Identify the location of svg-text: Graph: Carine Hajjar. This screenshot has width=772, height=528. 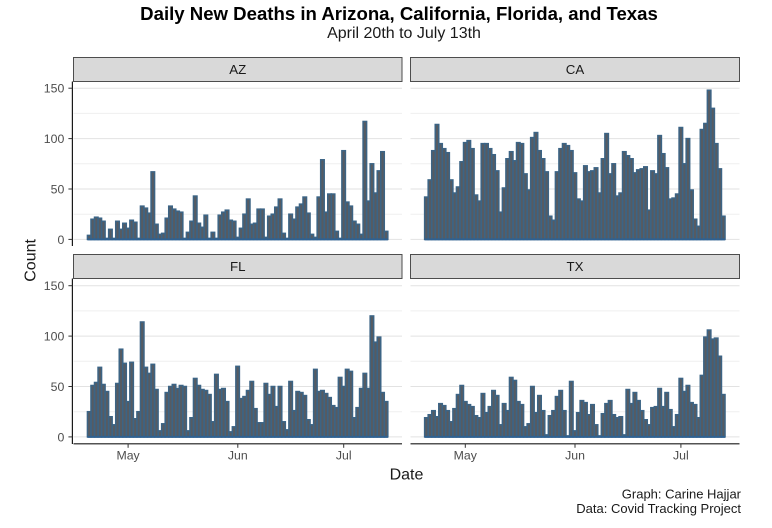
(682, 494).